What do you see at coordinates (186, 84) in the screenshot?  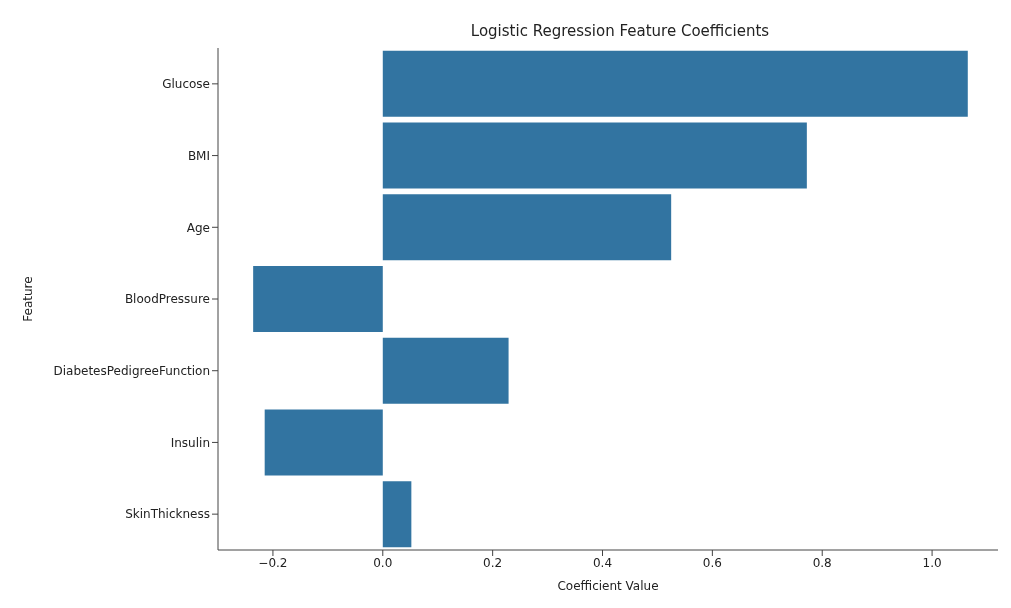 I see `y-tick-label: Glucose` at bounding box center [186, 84].